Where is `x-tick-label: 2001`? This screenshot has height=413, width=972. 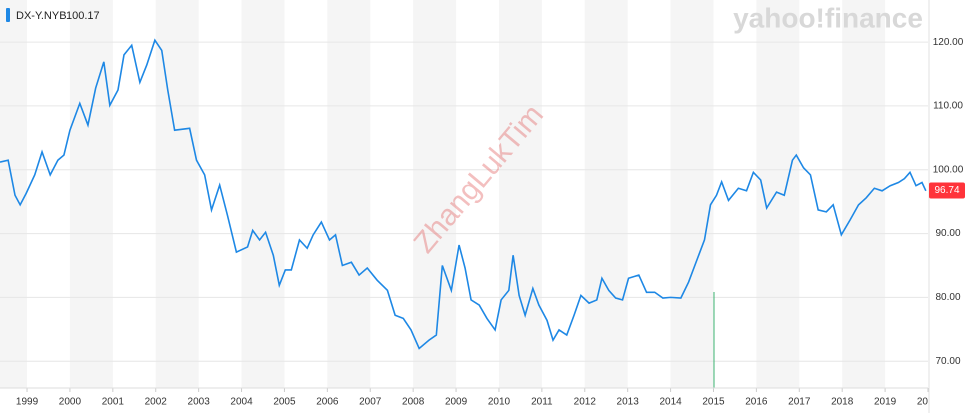 x-tick-label: 2001 is located at coordinates (113, 402).